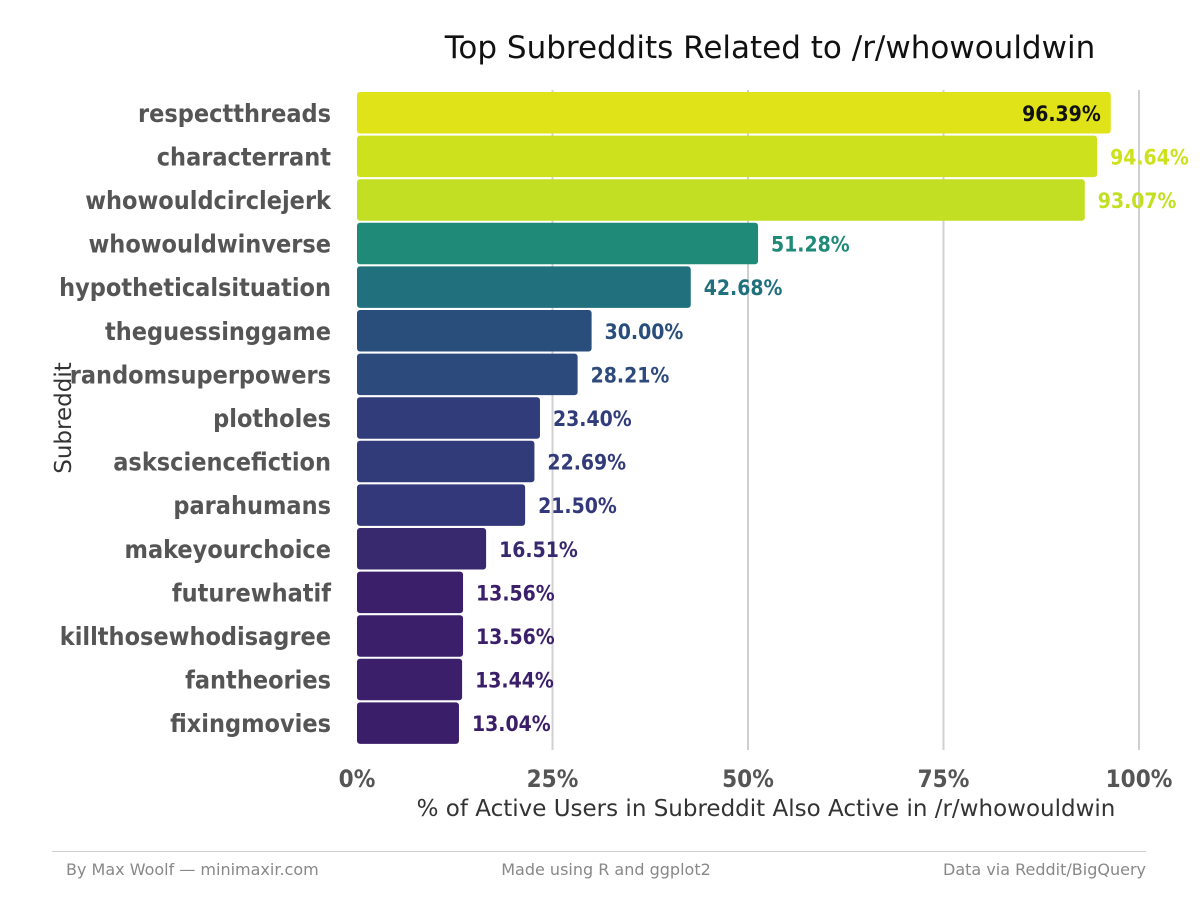 The width and height of the screenshot is (1200, 900). What do you see at coordinates (577, 506) in the screenshot?
I see `data-label: 21.50%` at bounding box center [577, 506].